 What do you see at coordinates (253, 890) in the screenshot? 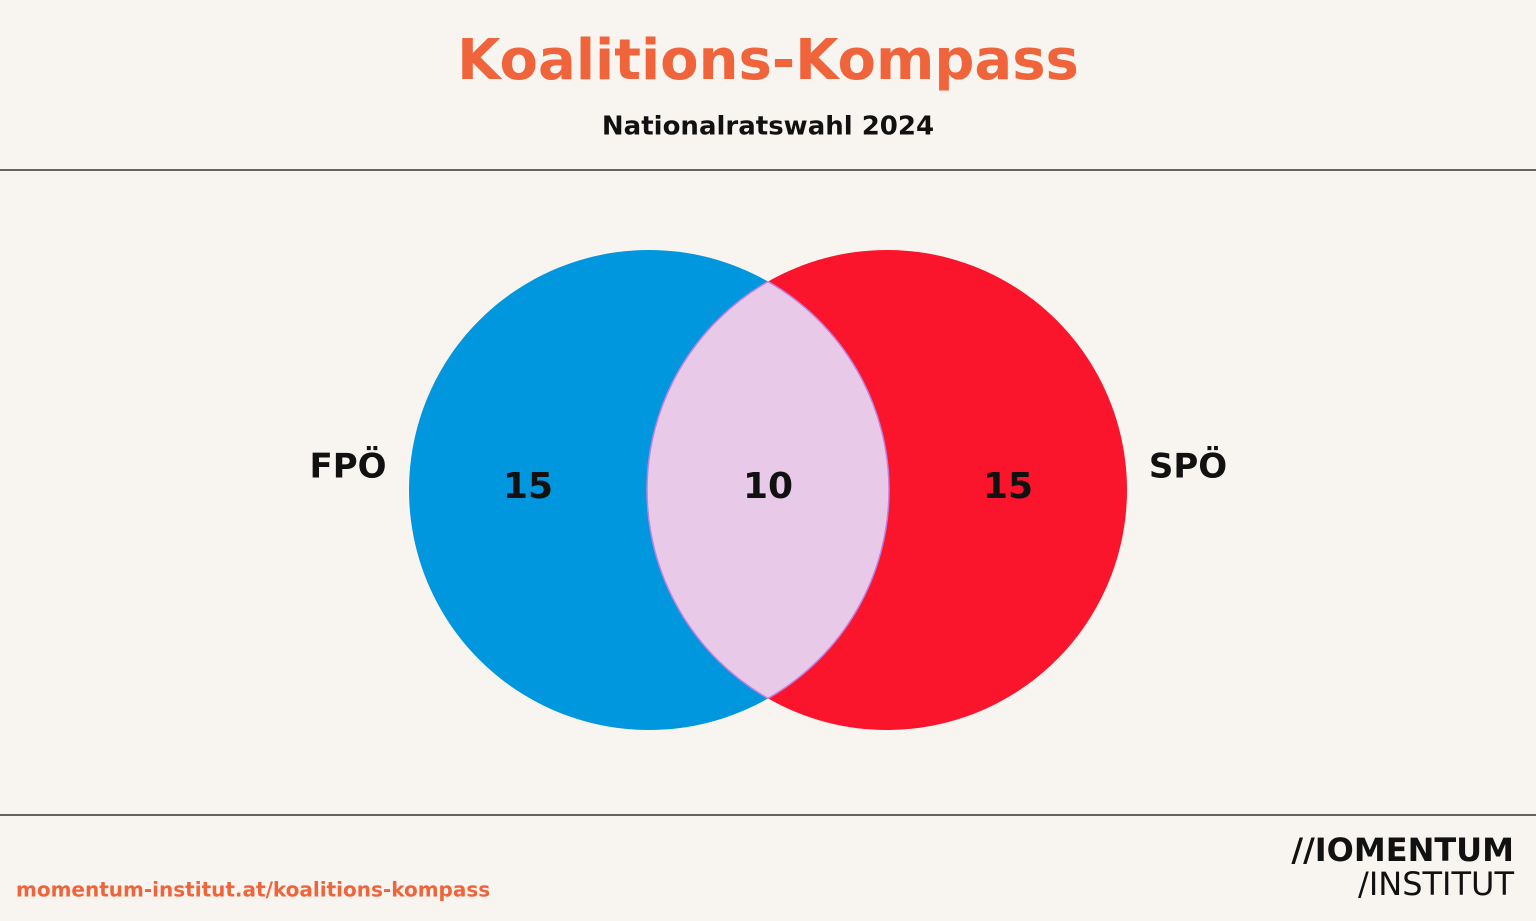
I see `footer-url: momentum-institut.at/koalitions-kompass` at bounding box center [253, 890].